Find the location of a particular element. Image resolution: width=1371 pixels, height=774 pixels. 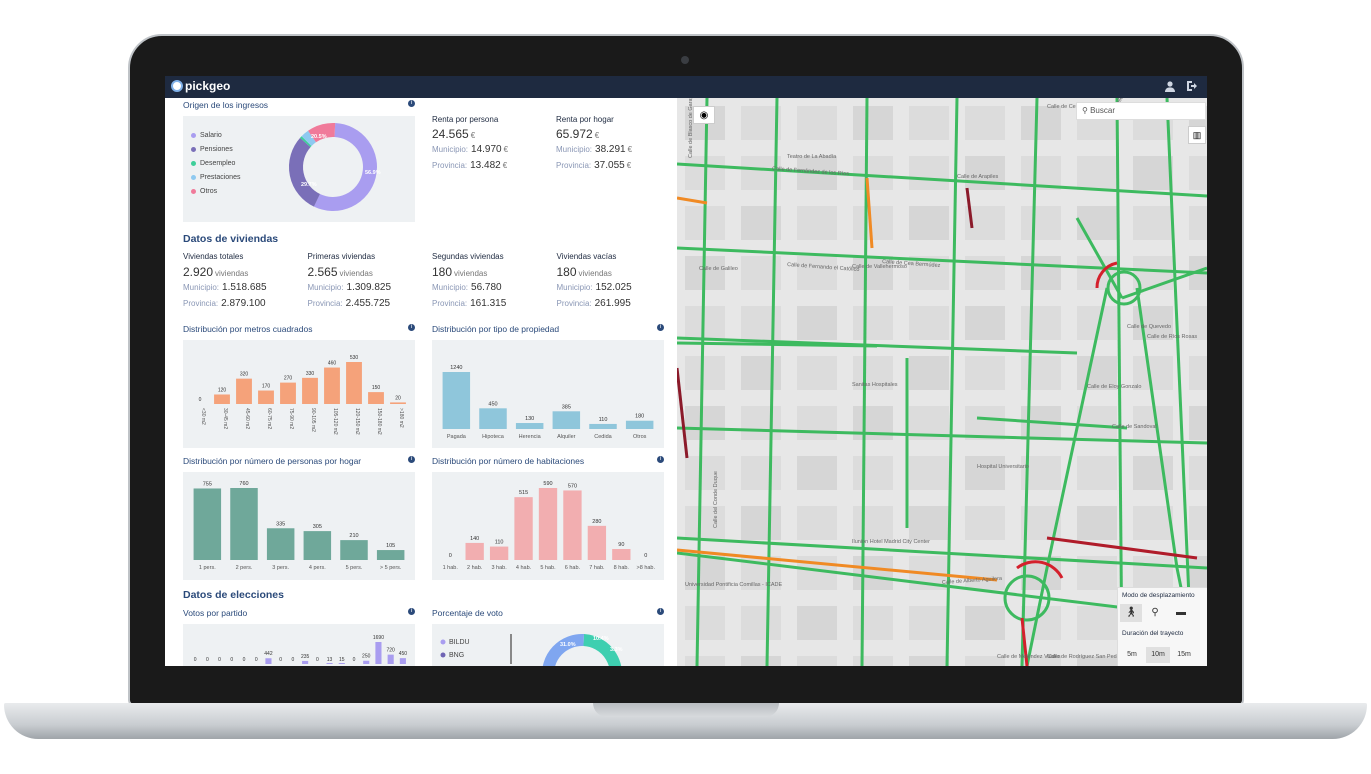

walk-icon: 🚶︎ is located at coordinates (1131, 612).